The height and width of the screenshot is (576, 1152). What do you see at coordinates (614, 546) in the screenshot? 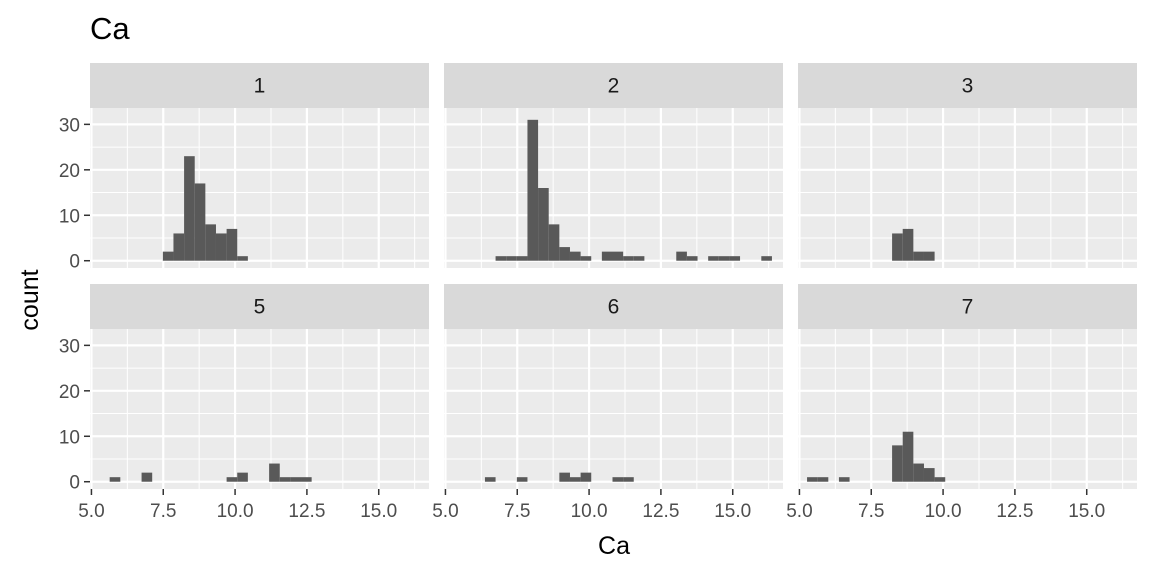
I see `x-axis-title: Ca` at bounding box center [614, 546].